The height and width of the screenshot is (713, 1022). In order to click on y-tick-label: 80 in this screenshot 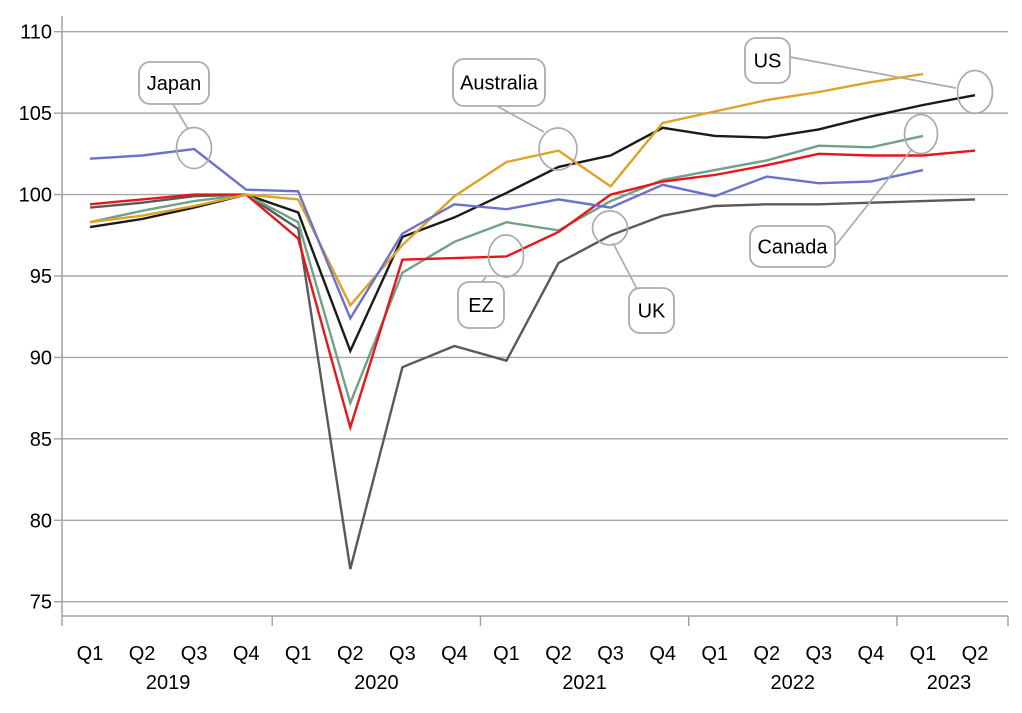, I will do `click(41, 521)`.